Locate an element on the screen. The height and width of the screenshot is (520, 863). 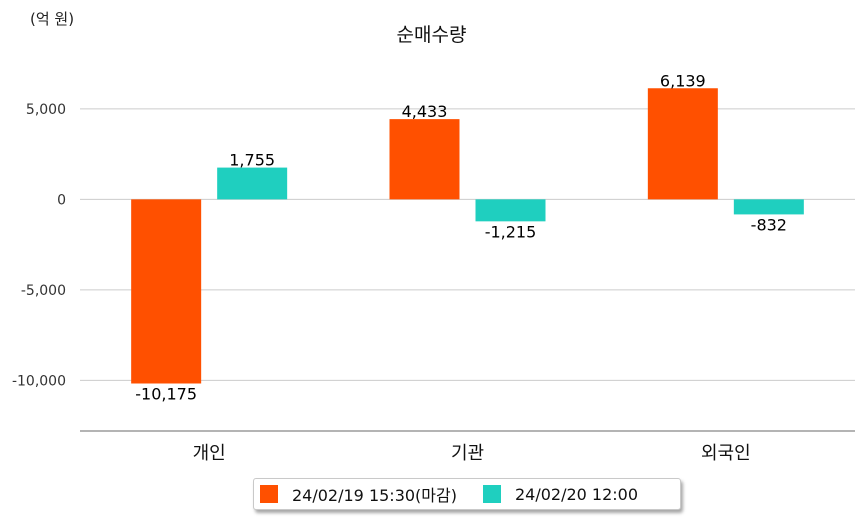
legend-label-series-1: 24/02/19 15:30(마감) is located at coordinates (374, 495).